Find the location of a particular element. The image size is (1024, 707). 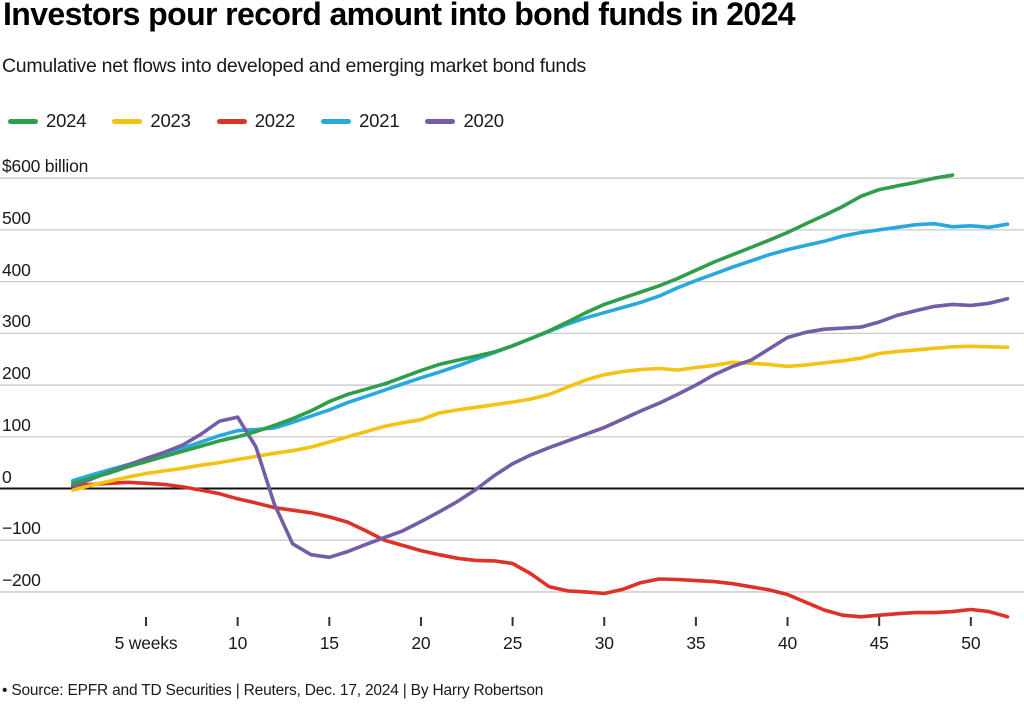

y-tick-label-500: 500 is located at coordinates (16, 217).